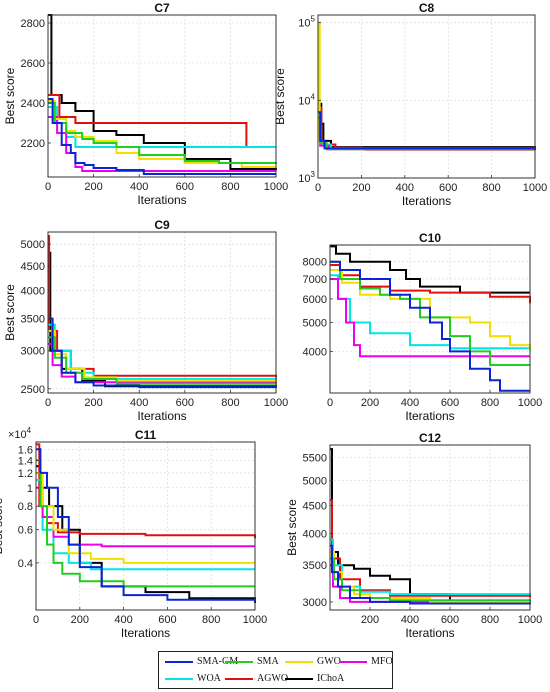  Describe the element at coordinates (33, 64) in the screenshot. I see `y-tick-label: 2600` at that location.